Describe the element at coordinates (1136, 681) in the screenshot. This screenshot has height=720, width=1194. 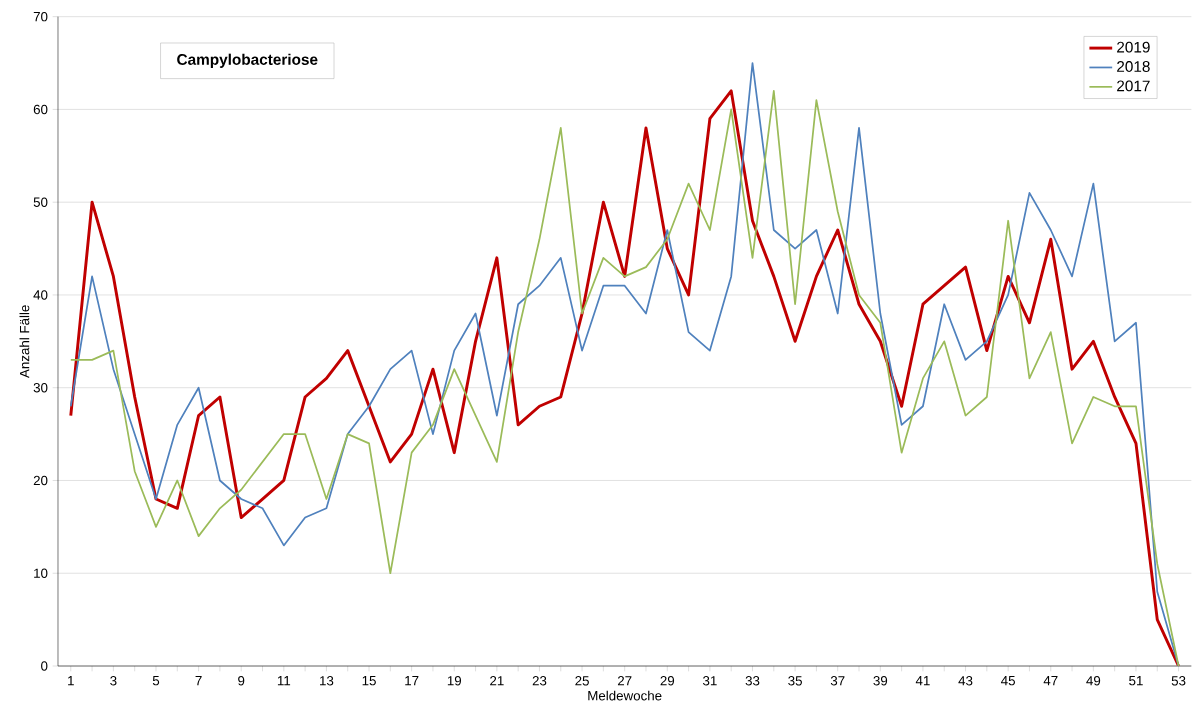
I see `x-tick-label: 51` at that location.